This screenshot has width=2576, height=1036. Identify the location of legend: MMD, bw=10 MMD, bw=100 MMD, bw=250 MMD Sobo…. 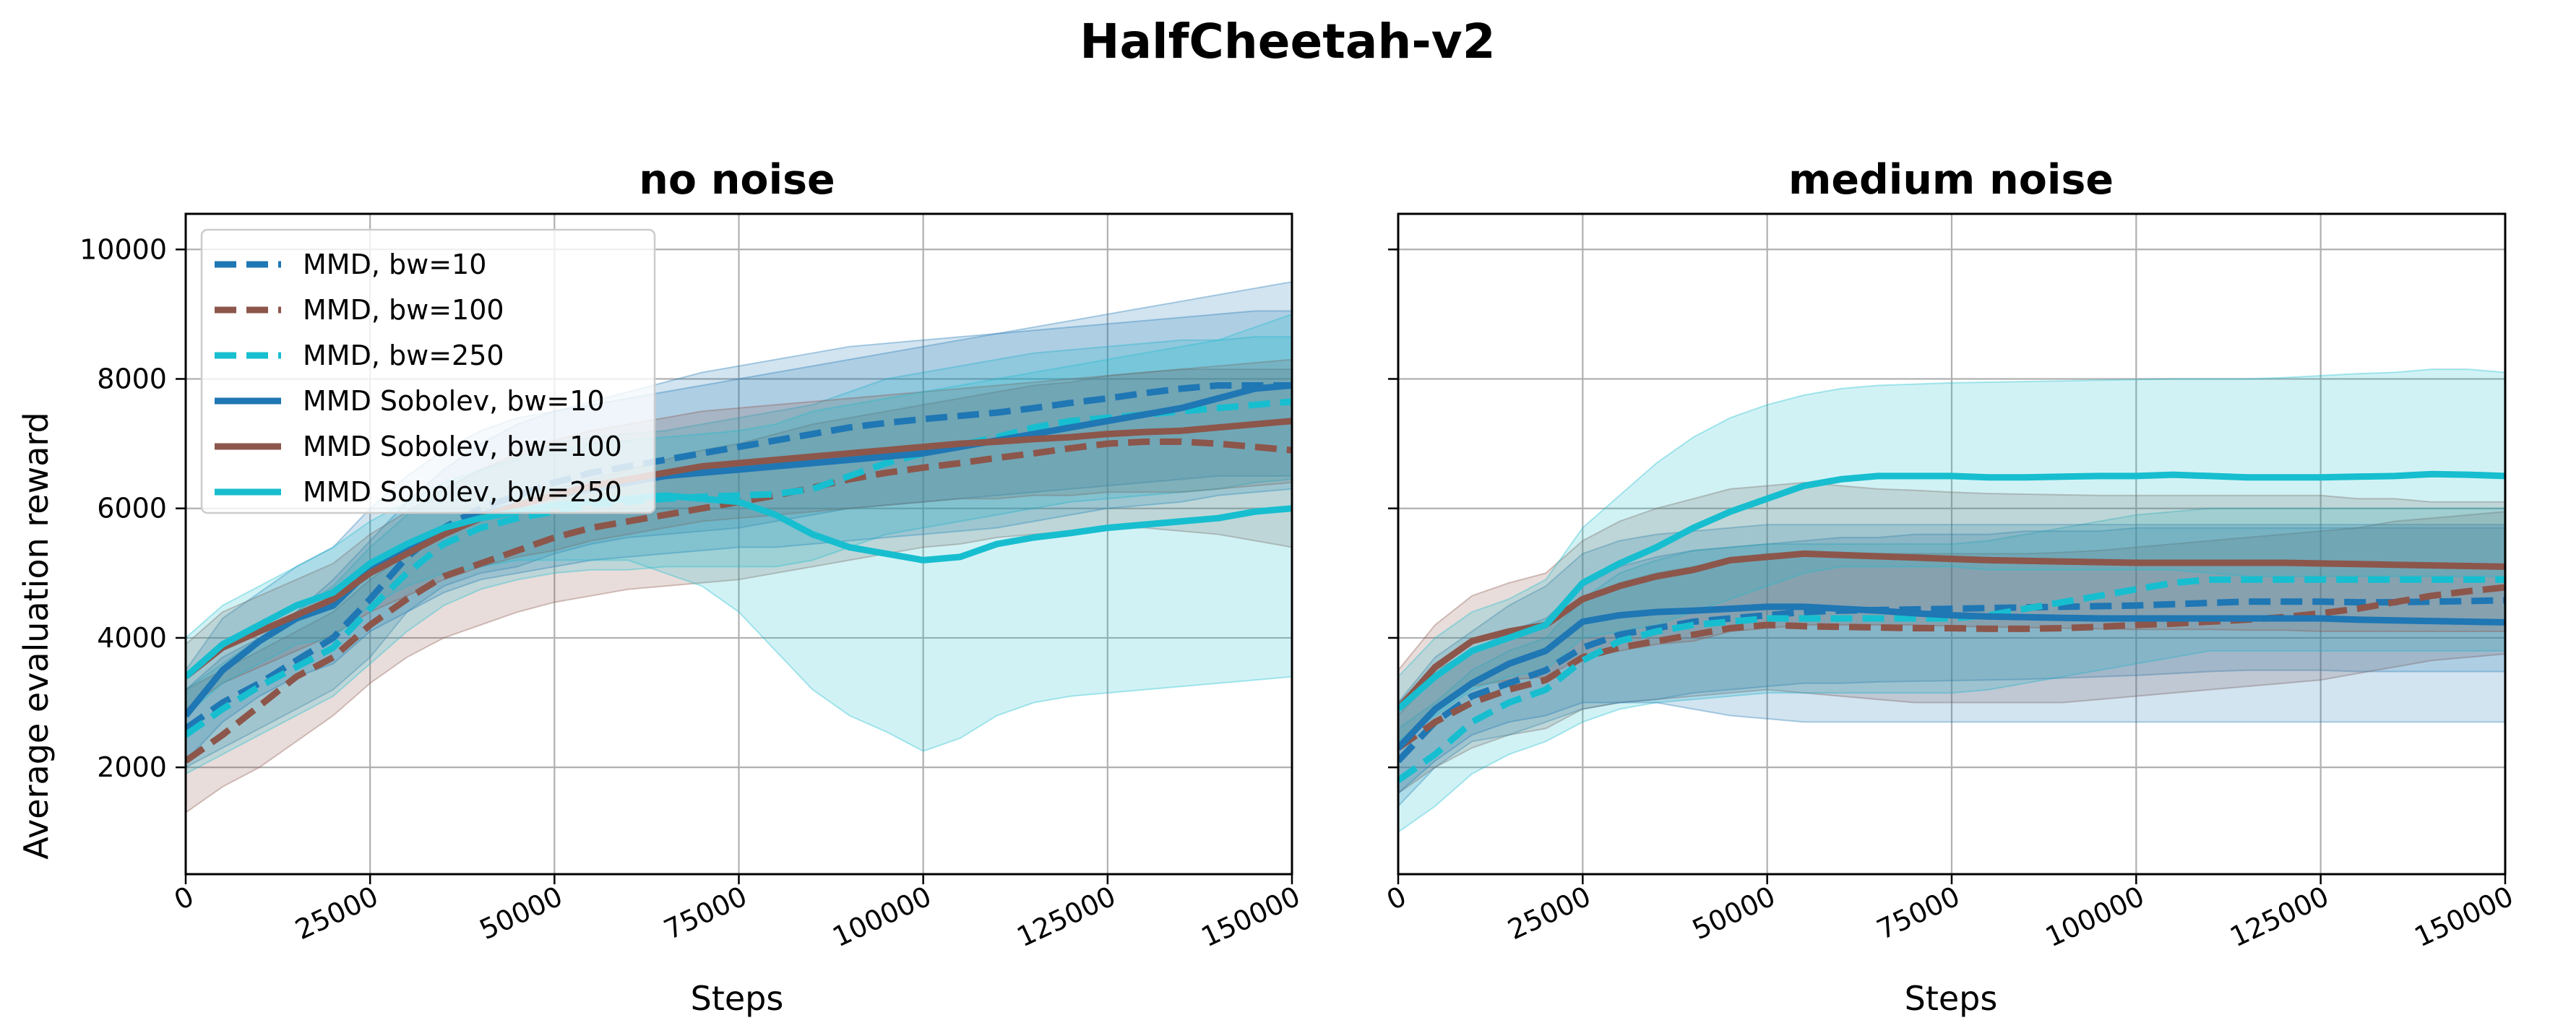
(428, 371).